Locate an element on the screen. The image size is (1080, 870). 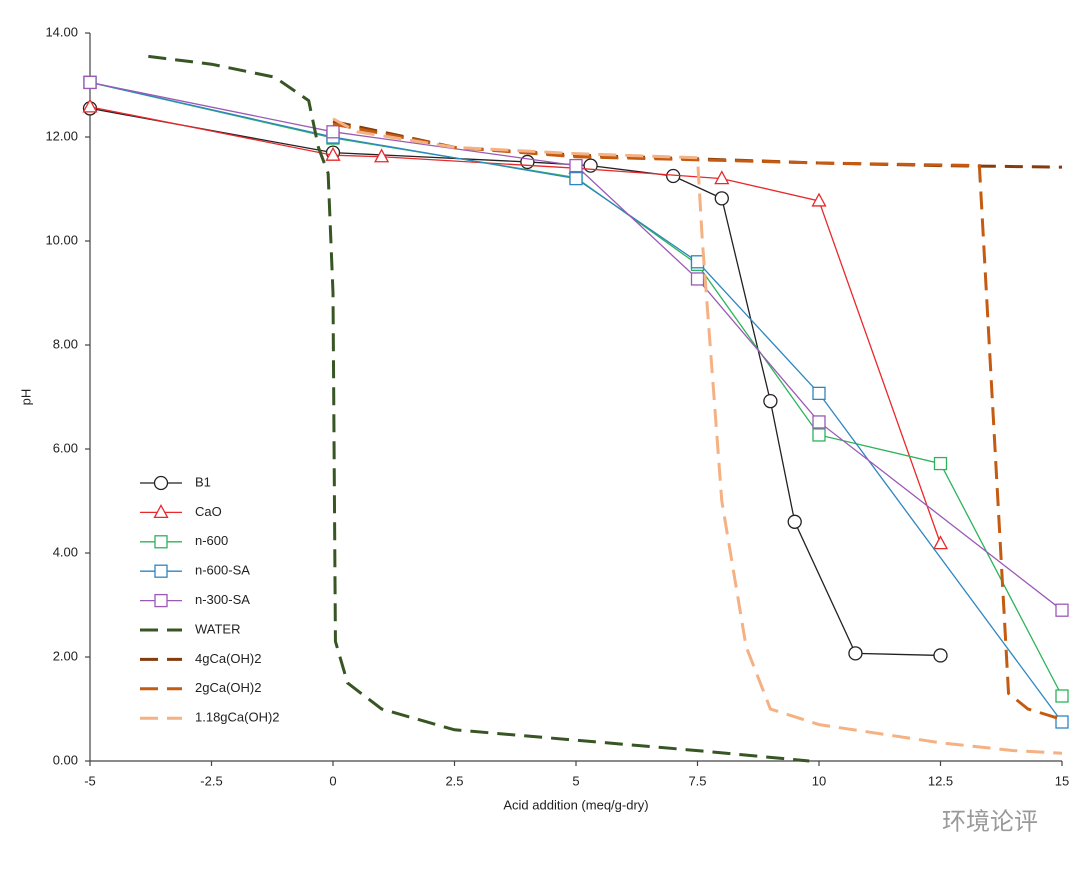
y-axis-title: pH is located at coordinates (25, 397).